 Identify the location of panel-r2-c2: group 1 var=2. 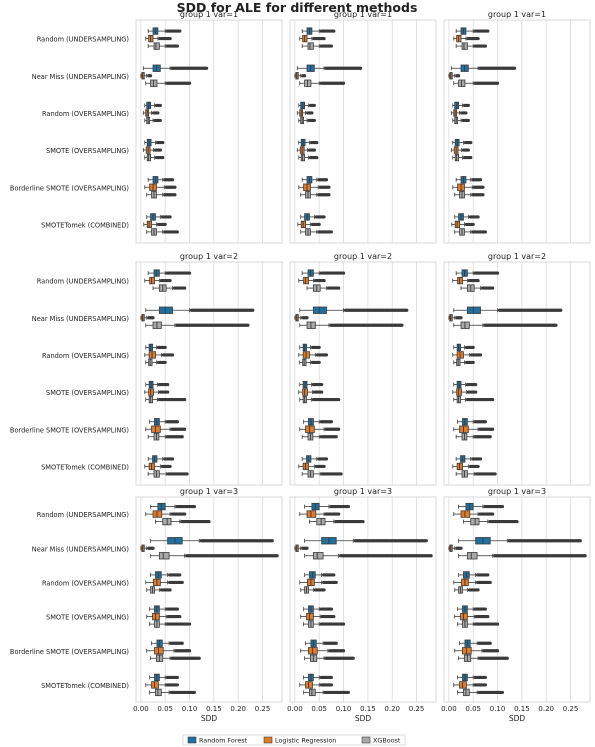
(363, 369).